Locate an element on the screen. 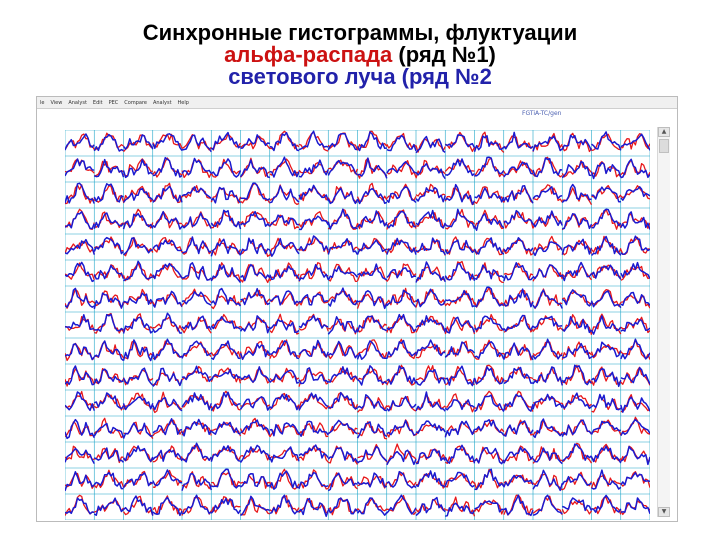 The height and width of the screenshot is (540, 720). menu-item-edit: Edit is located at coordinates (97, 102).